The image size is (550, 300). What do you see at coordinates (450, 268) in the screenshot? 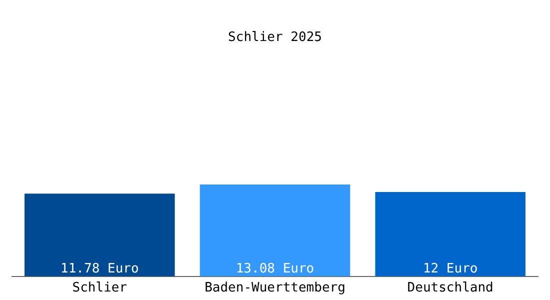
I see `data-label: 12 Euro` at bounding box center [450, 268].